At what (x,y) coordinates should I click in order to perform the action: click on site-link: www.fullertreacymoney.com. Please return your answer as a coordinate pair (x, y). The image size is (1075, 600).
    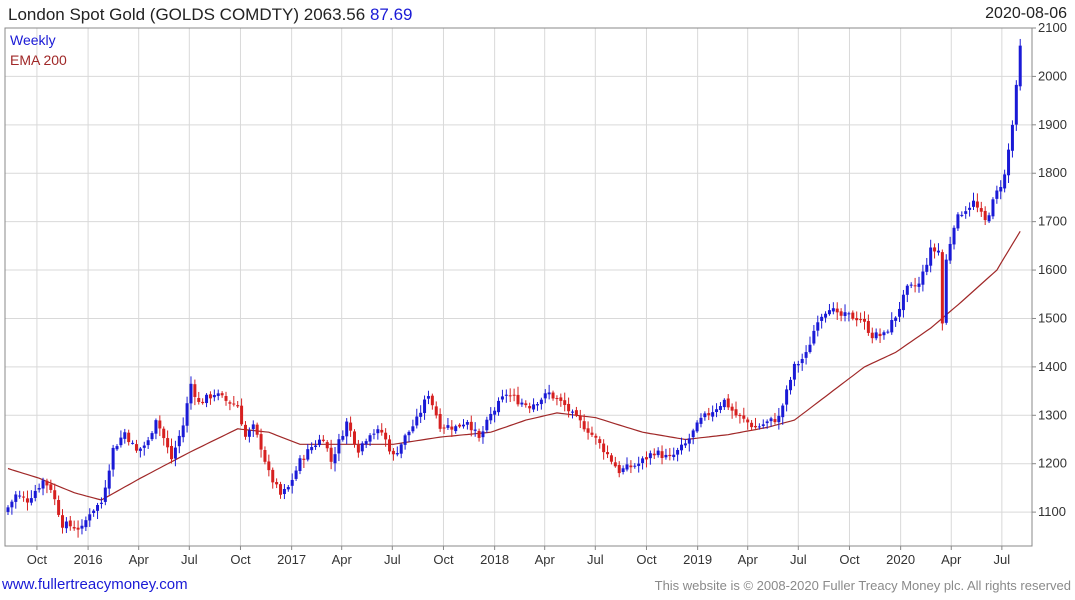
    Looking at the image, I should click on (95, 584).